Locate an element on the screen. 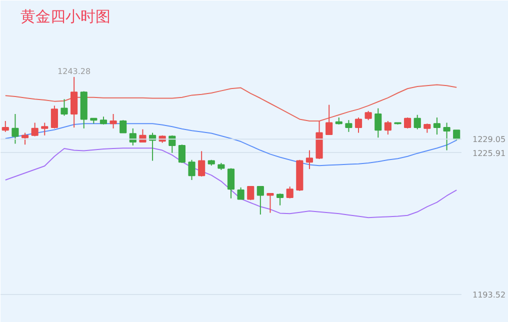 The image size is (508, 322). y-tick-label: 1225.91 is located at coordinates (489, 153).